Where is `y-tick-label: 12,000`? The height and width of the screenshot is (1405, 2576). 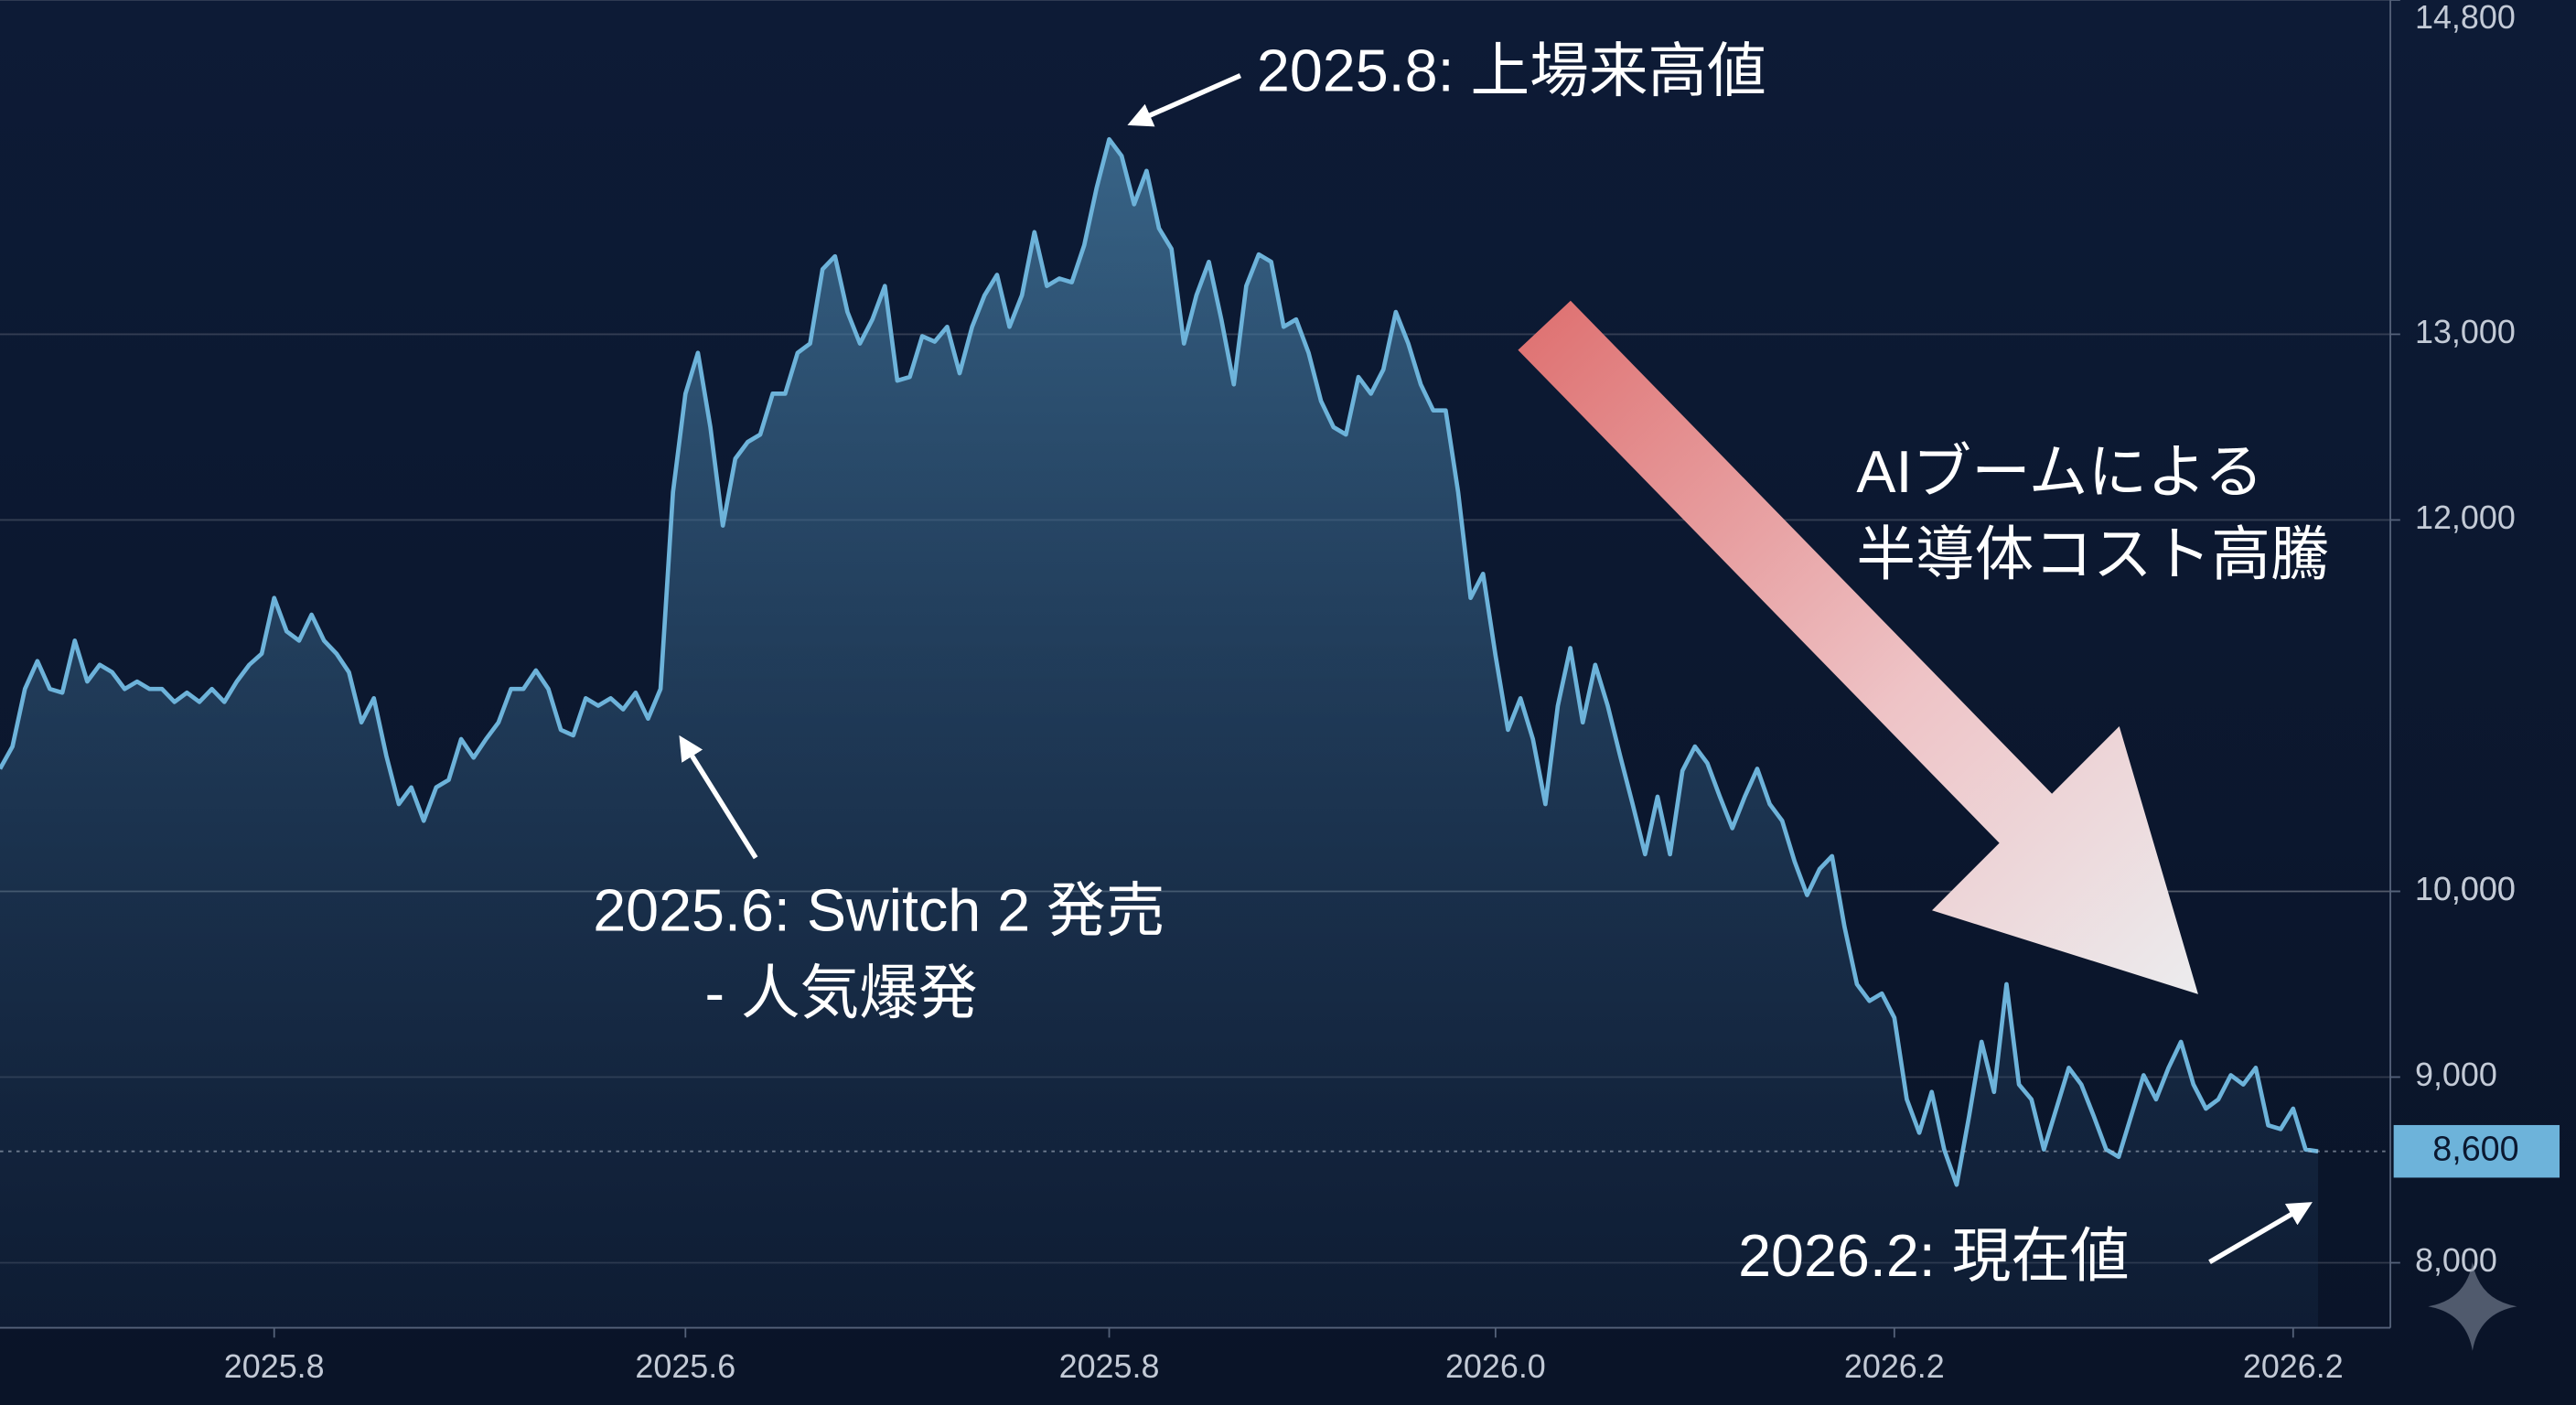
y-tick-label: 12,000 is located at coordinates (2466, 517).